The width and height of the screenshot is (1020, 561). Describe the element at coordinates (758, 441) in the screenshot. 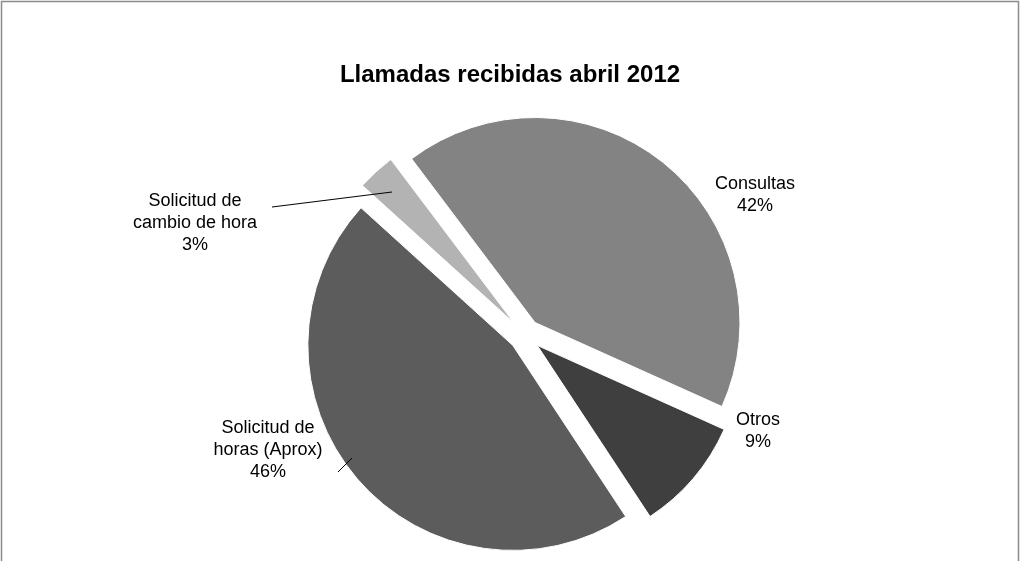

I see `data-label: 9%` at that location.